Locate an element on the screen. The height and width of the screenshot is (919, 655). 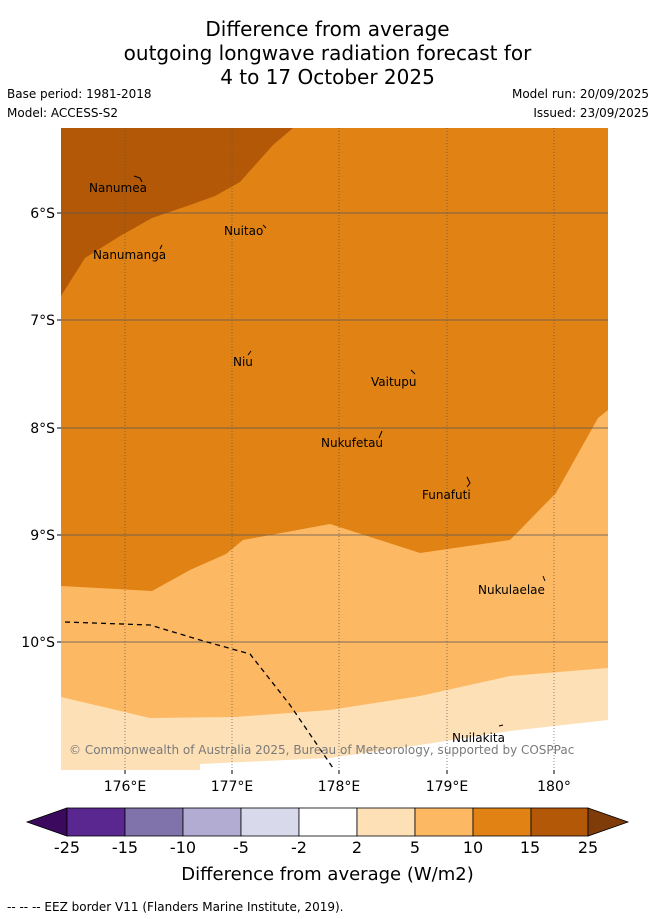
island-nukufetau-shape is located at coordinates (380, 434).